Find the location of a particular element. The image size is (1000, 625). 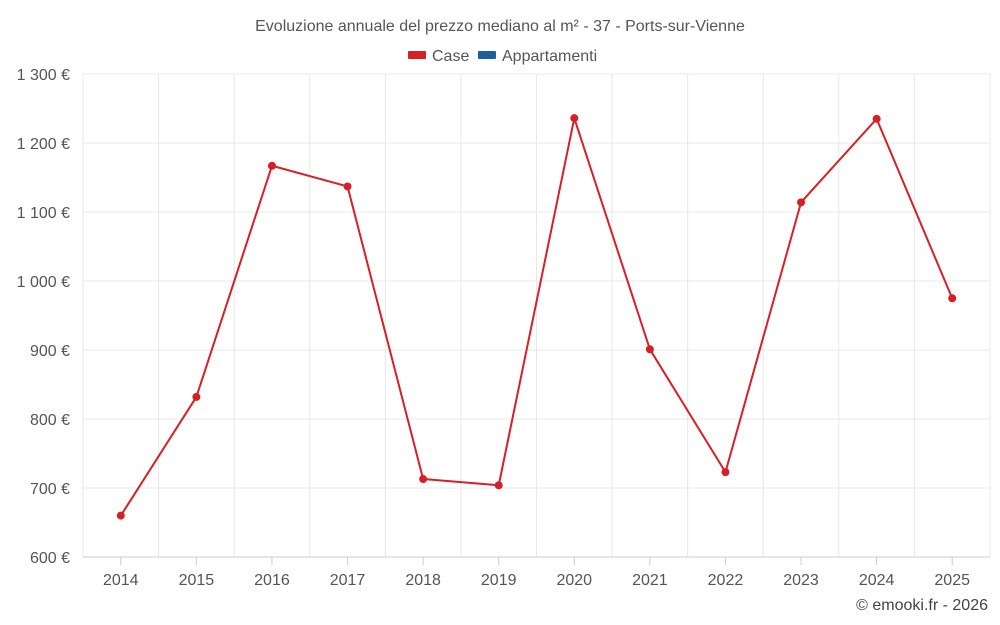

y-tick-label: 1 300 € is located at coordinates (43, 75).